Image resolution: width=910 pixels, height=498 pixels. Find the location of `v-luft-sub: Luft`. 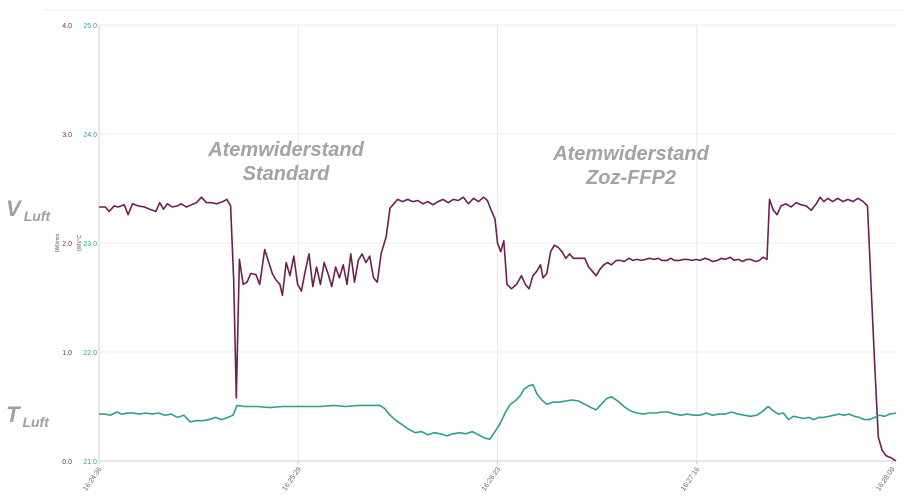

v-luft-sub: Luft is located at coordinates (37, 216).